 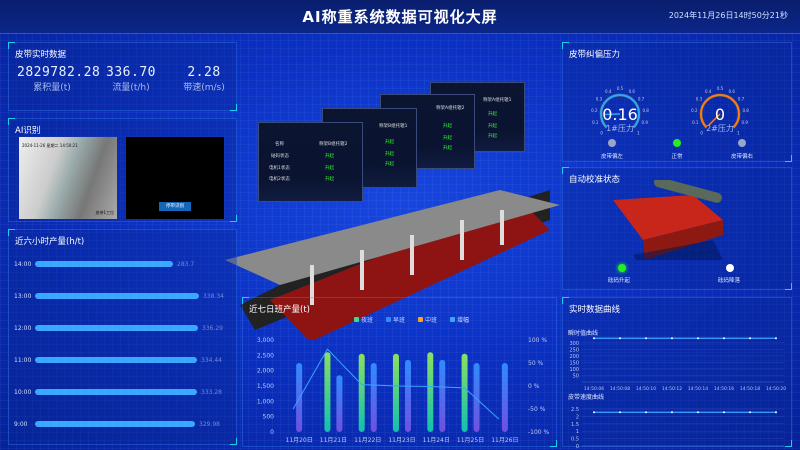 I want to click on stat-label: 带速(m/s), so click(x=204, y=88).